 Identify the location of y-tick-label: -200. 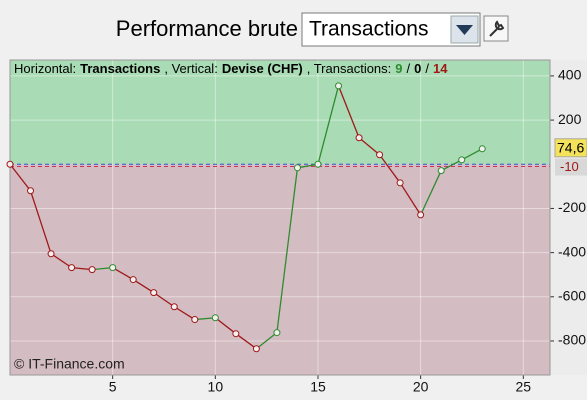
(572, 207).